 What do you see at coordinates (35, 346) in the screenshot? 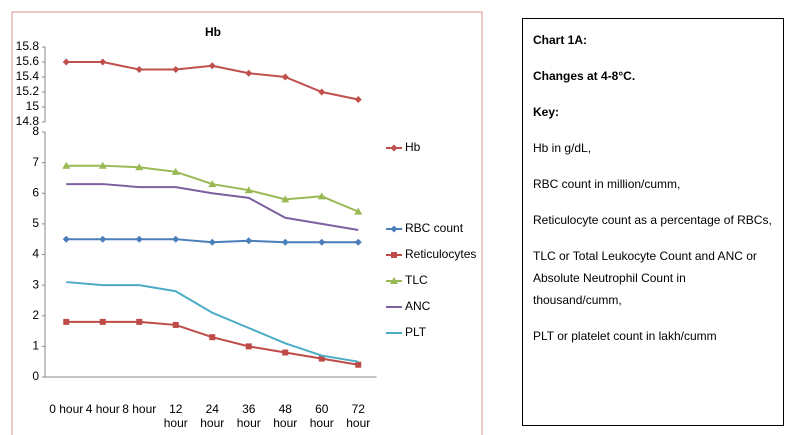
I see `y-tick-label: 1` at bounding box center [35, 346].